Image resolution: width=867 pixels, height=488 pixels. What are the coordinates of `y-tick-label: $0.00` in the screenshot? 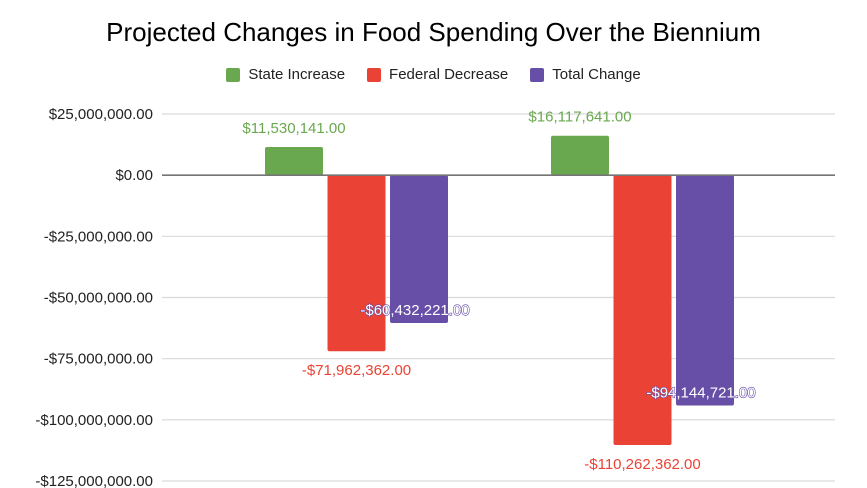 It's located at (134, 175).